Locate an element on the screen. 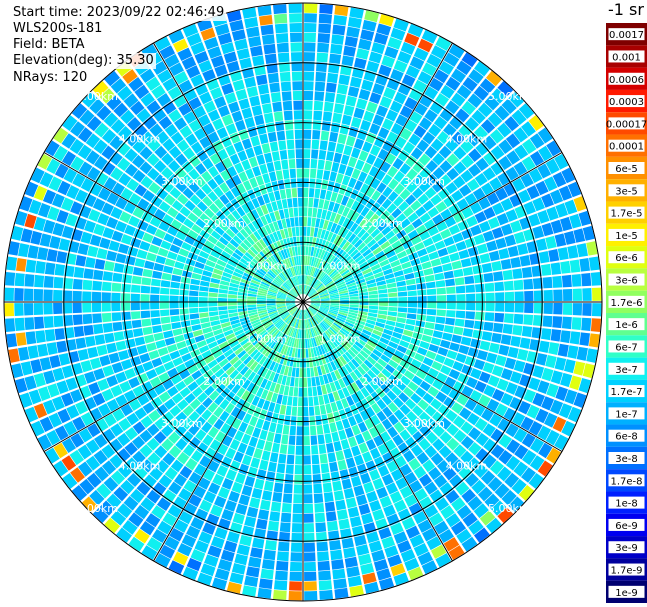  colorbar-tick-label: 1e-6 is located at coordinates (626, 325).